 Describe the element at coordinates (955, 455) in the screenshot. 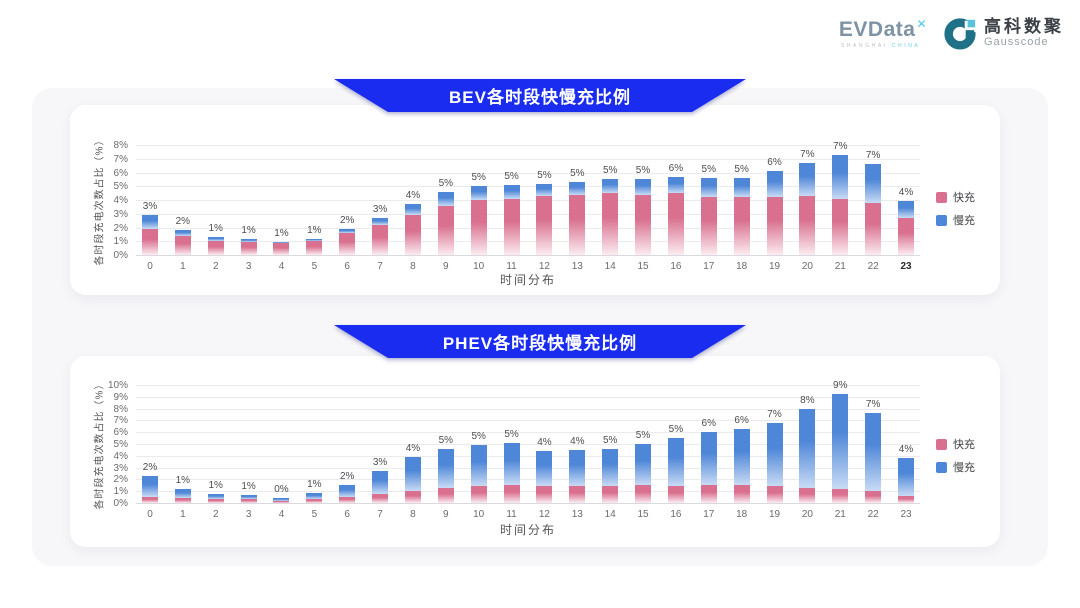

I see `phev-legend: 快充 慢充` at that location.